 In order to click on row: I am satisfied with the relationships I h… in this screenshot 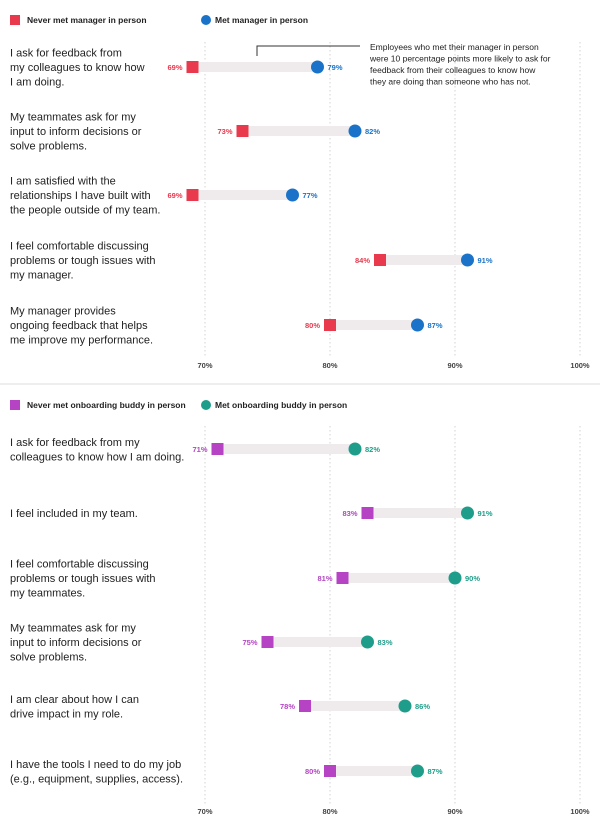, I will do `click(164, 196)`.